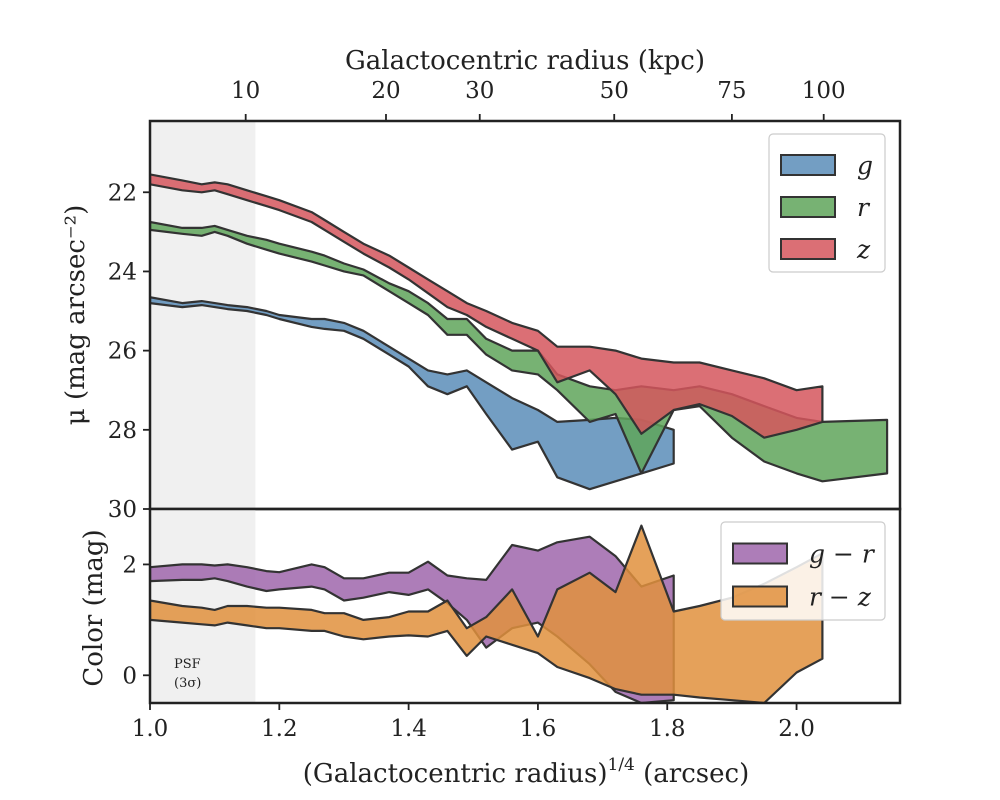  What do you see at coordinates (803, 571) in the screenshot?
I see `bottom-legend: g − r r − z` at bounding box center [803, 571].